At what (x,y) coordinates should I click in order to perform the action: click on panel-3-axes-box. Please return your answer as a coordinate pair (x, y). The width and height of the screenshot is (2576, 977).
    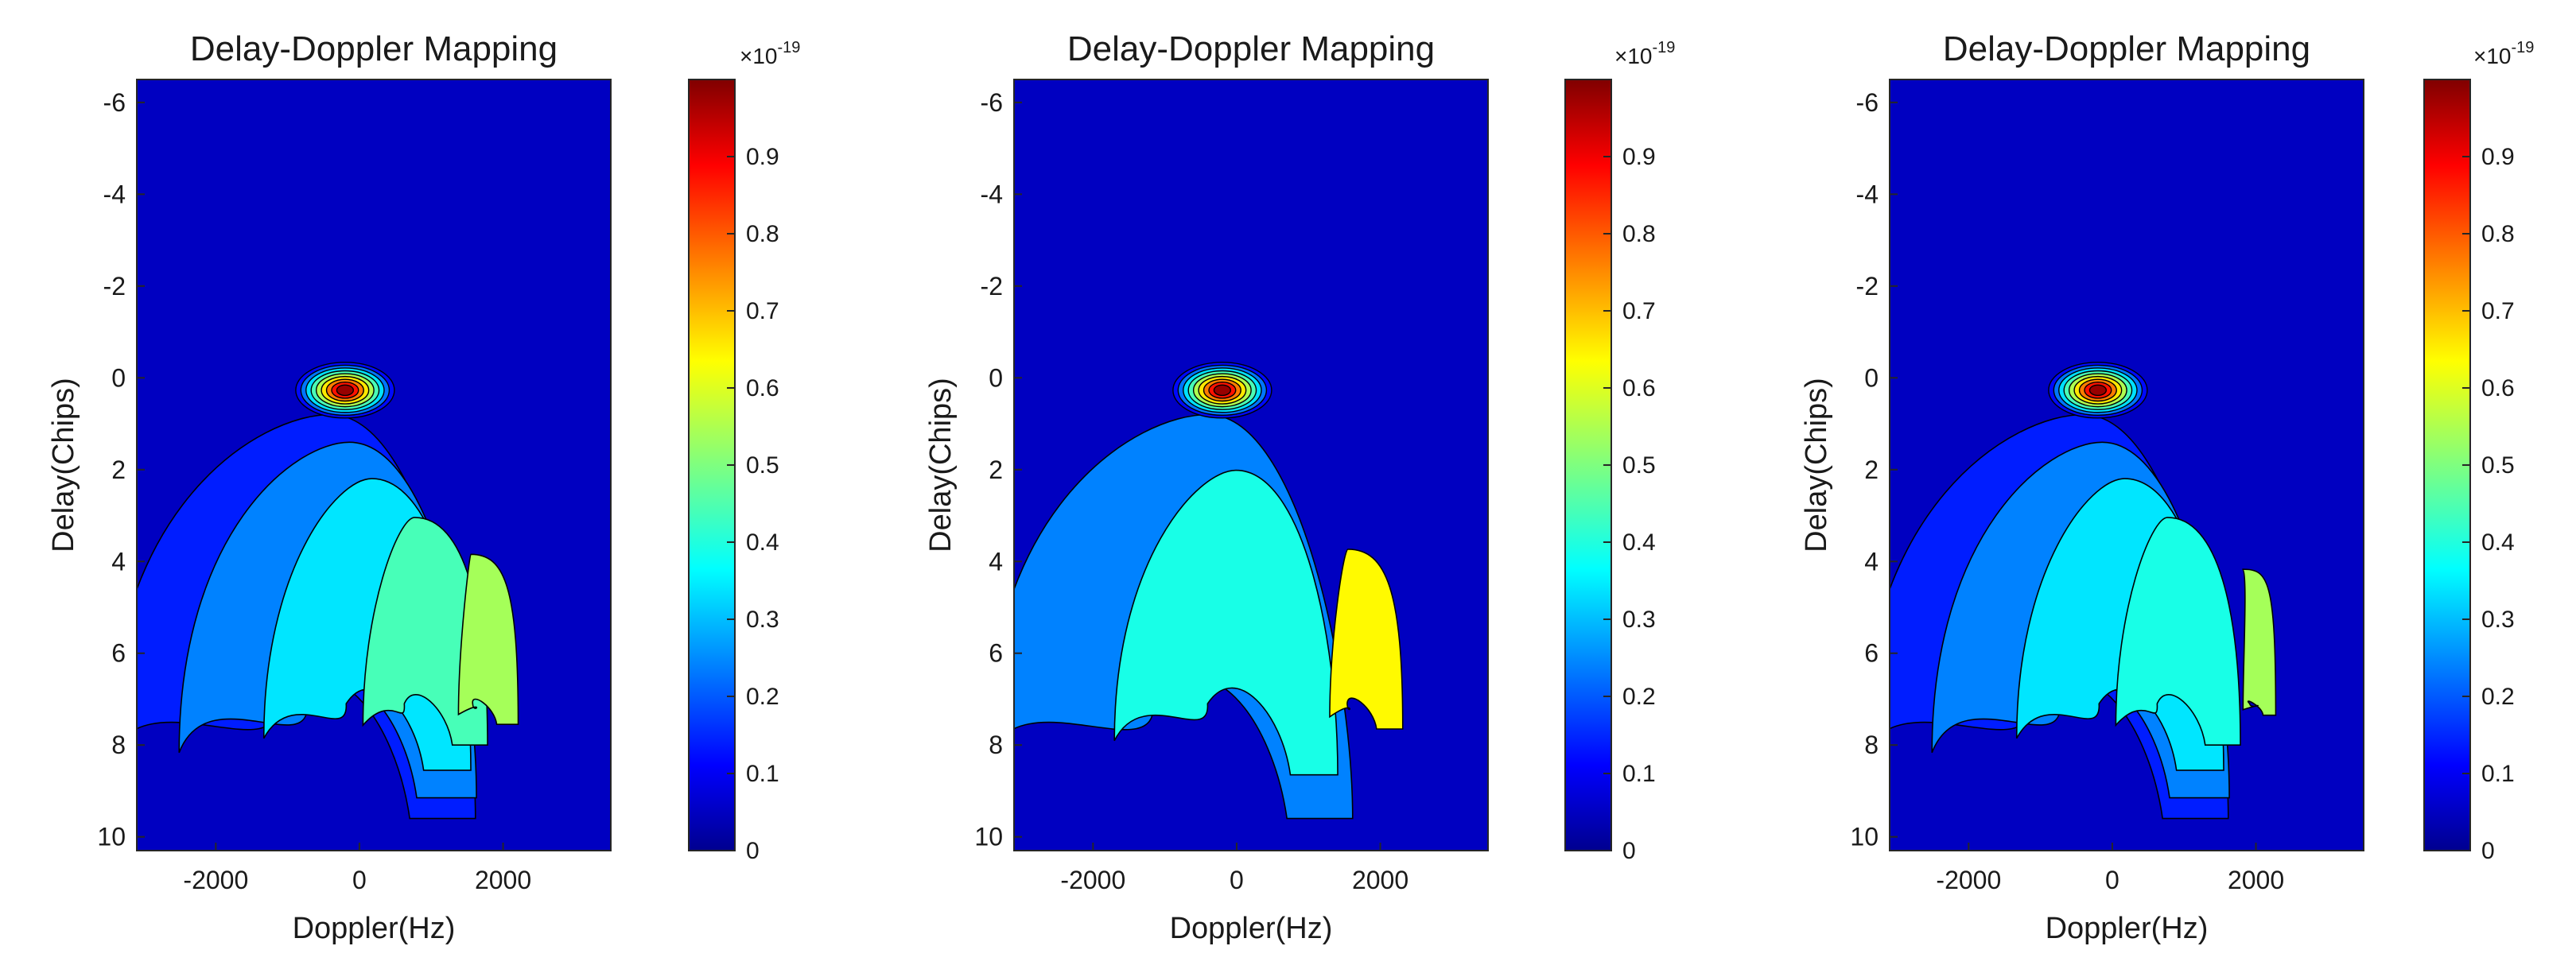
    Looking at the image, I should click on (2126, 465).